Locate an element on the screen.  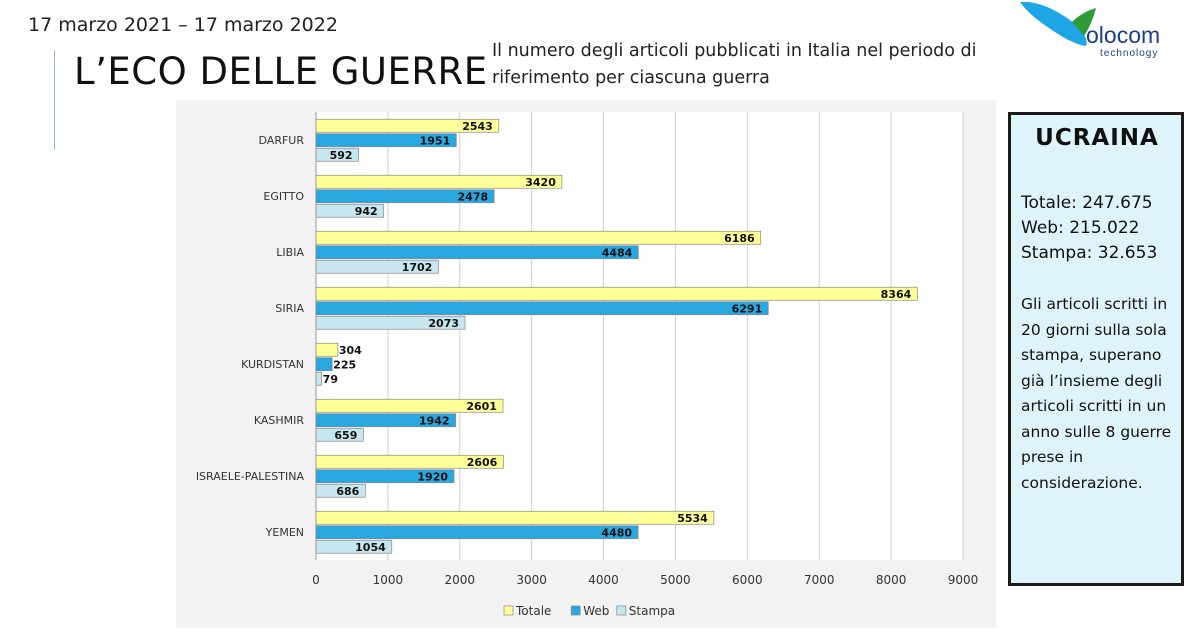
data-label: 942 is located at coordinates (366, 211).